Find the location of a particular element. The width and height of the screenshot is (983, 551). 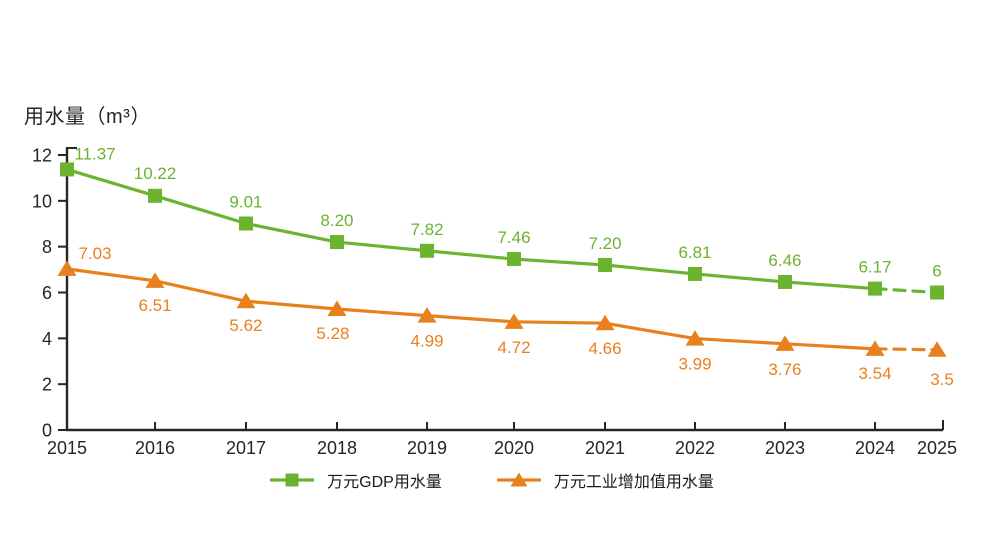

y-tick-label: 4 is located at coordinates (47, 339).